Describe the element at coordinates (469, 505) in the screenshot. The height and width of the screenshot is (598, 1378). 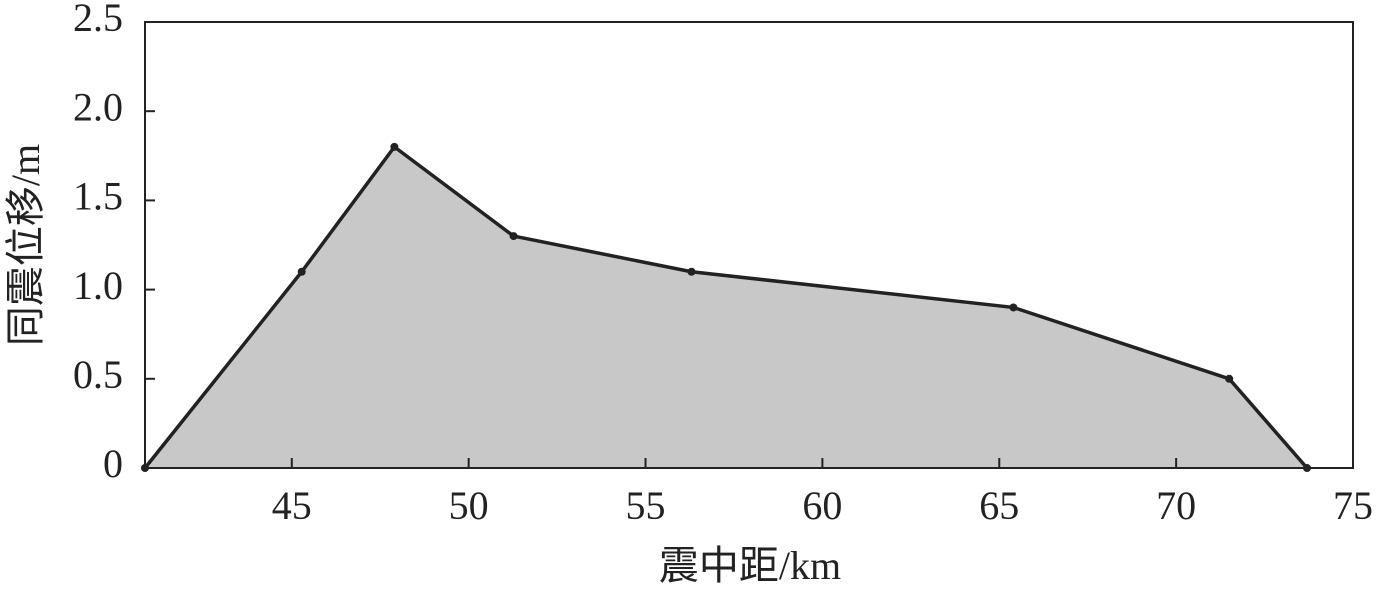
I see `x-tick-label: 50` at that location.